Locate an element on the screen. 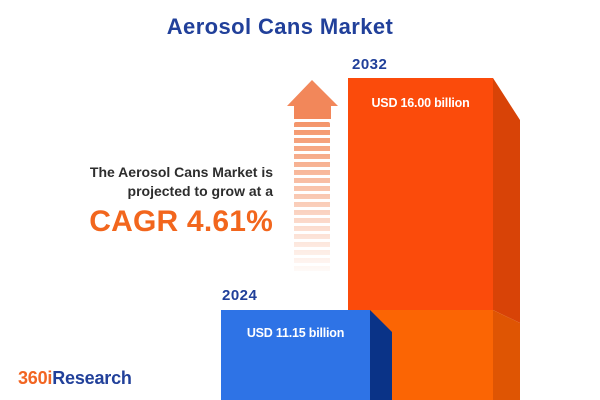 This screenshot has height=400, width=600. bar-2032-base-side is located at coordinates (506, 355).